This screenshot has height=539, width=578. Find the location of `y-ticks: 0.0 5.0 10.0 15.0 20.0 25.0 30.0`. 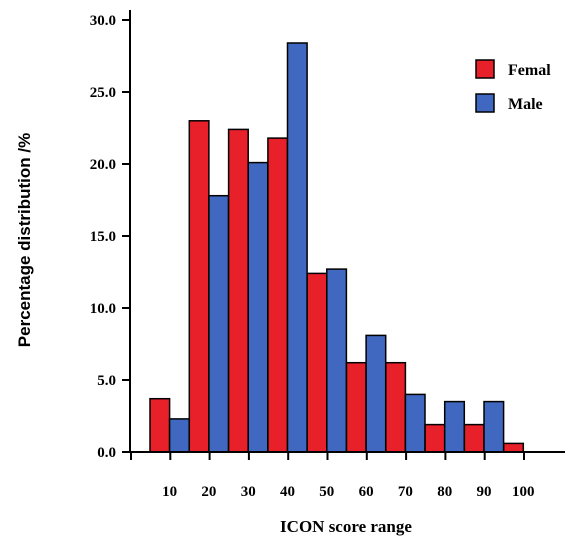

y-ticks: 0.0 5.0 10.0 15.0 20.0 25.0 30.0 is located at coordinates (110, 237).